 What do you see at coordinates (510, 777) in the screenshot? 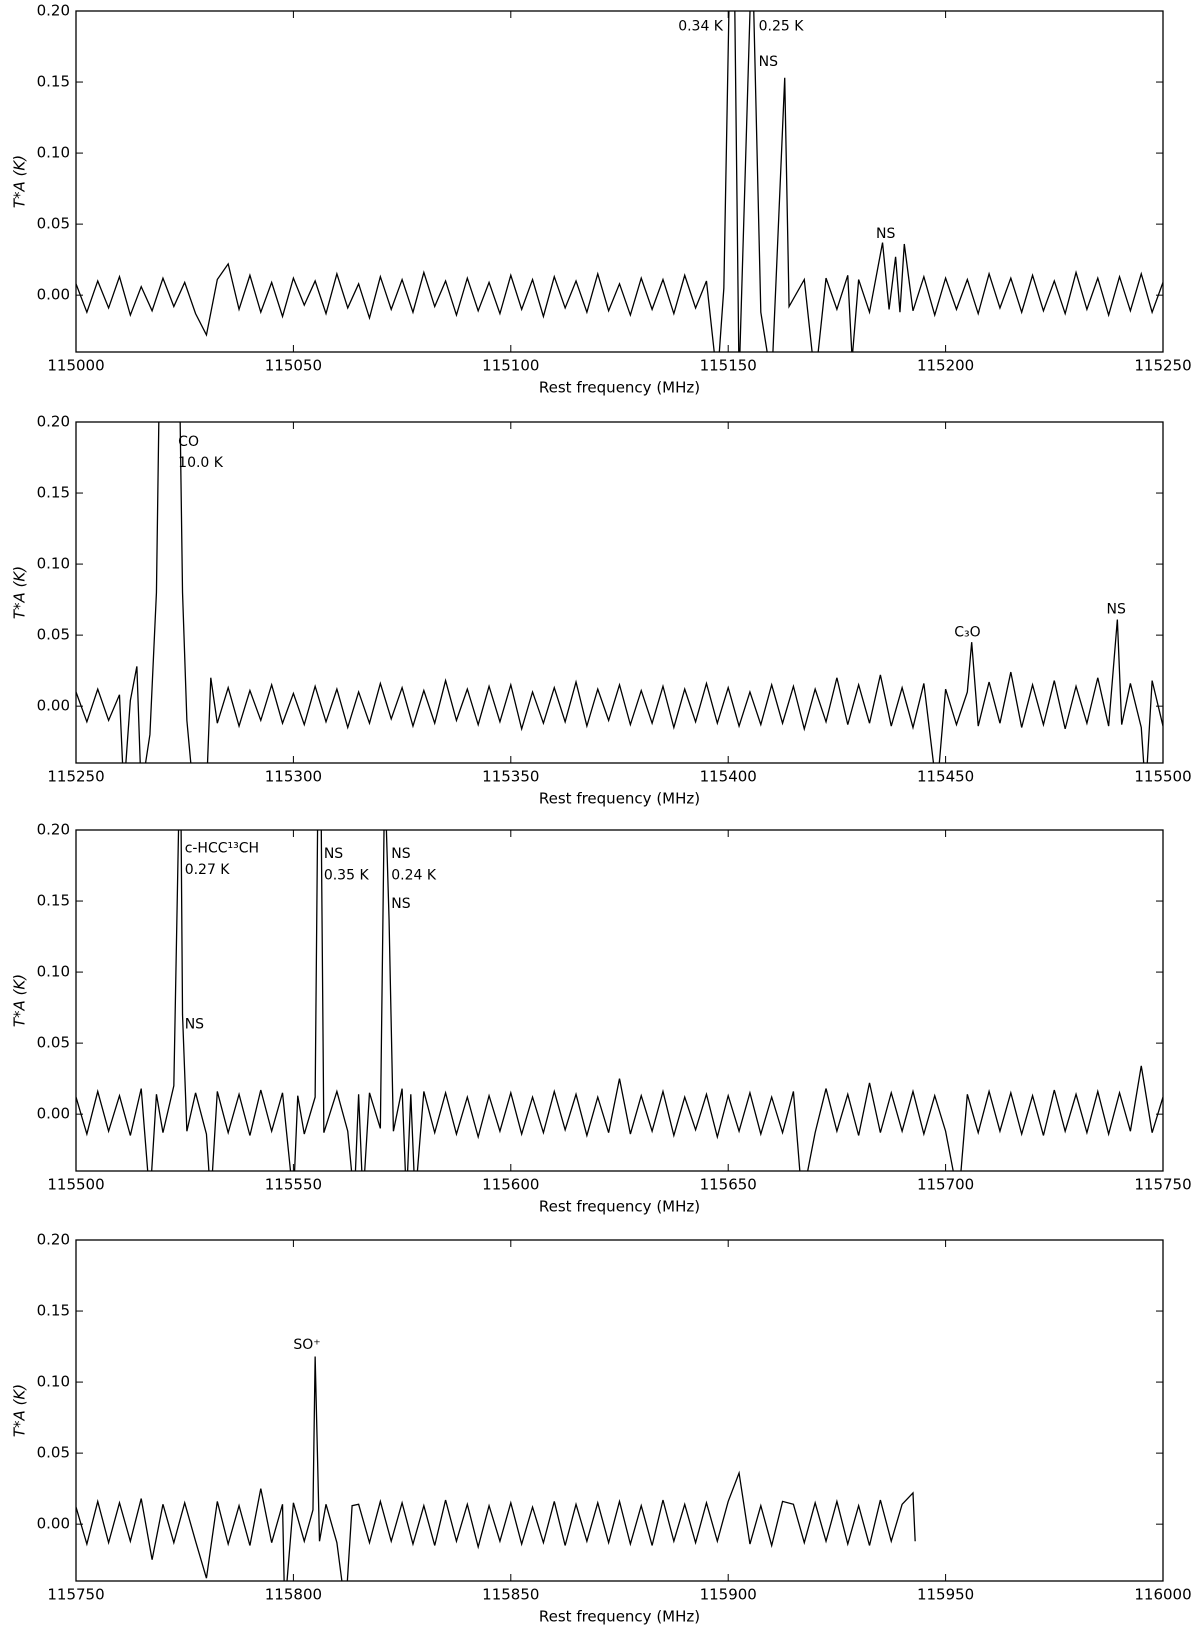
I see `x-tick-label: 115350` at bounding box center [510, 777].